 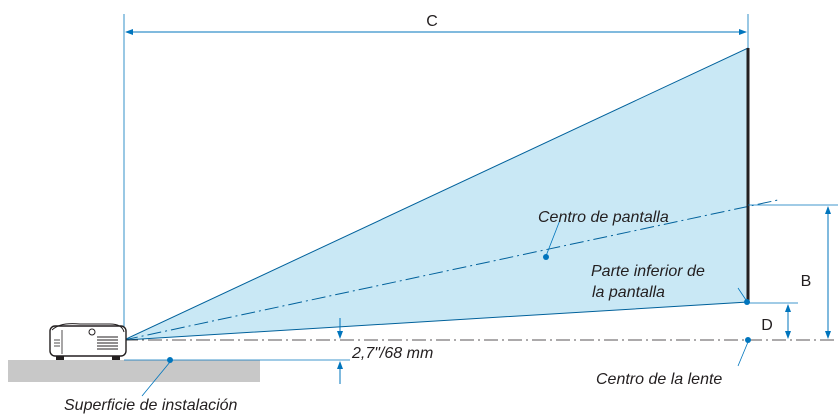 What do you see at coordinates (648, 271) in the screenshot?
I see `label-screen-bottom-line1: Parte inferior de` at bounding box center [648, 271].